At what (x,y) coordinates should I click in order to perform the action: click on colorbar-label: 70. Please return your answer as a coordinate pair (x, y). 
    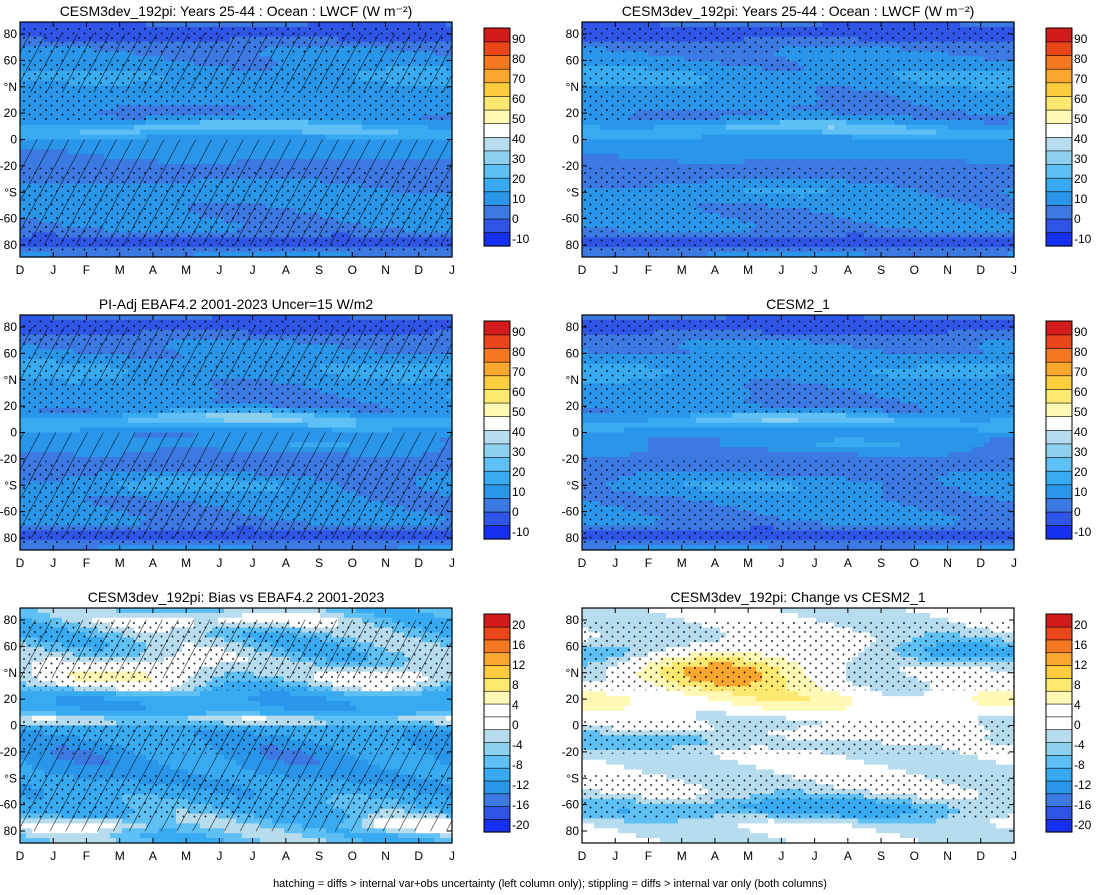
    Looking at the image, I should click on (519, 79).